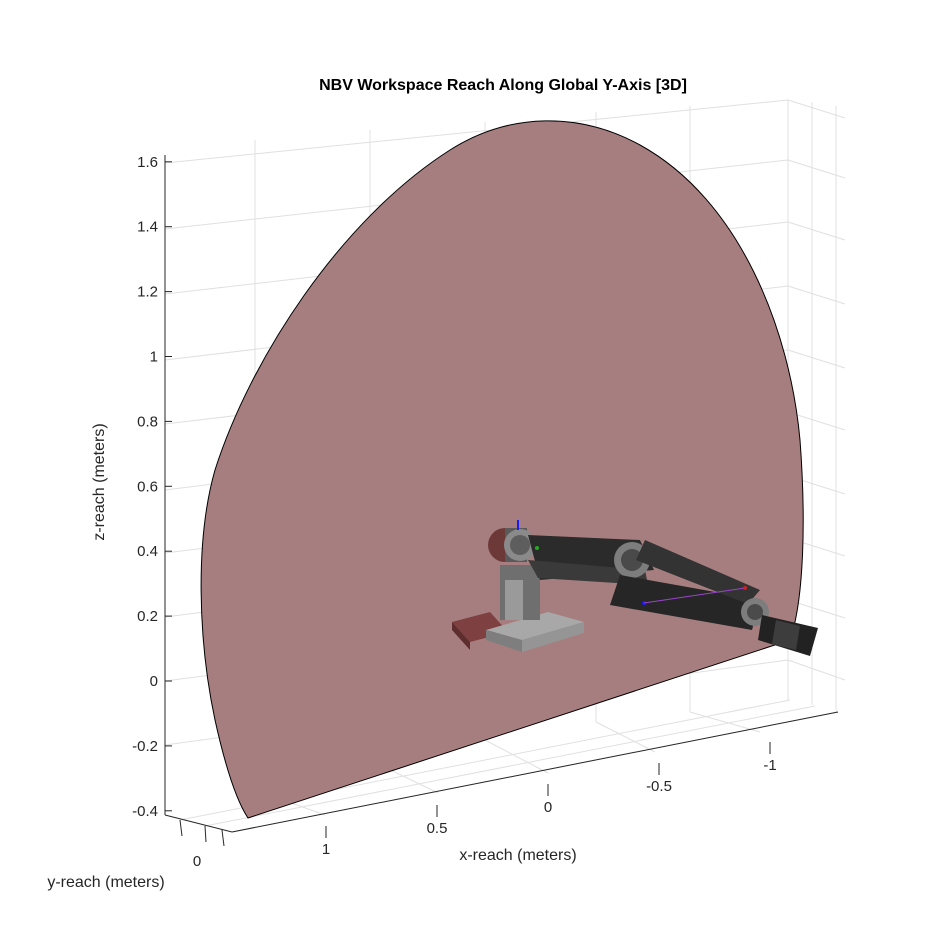 The image size is (926, 926). I want to click on y-axis-label: y-reach (meters), so click(105, 882).